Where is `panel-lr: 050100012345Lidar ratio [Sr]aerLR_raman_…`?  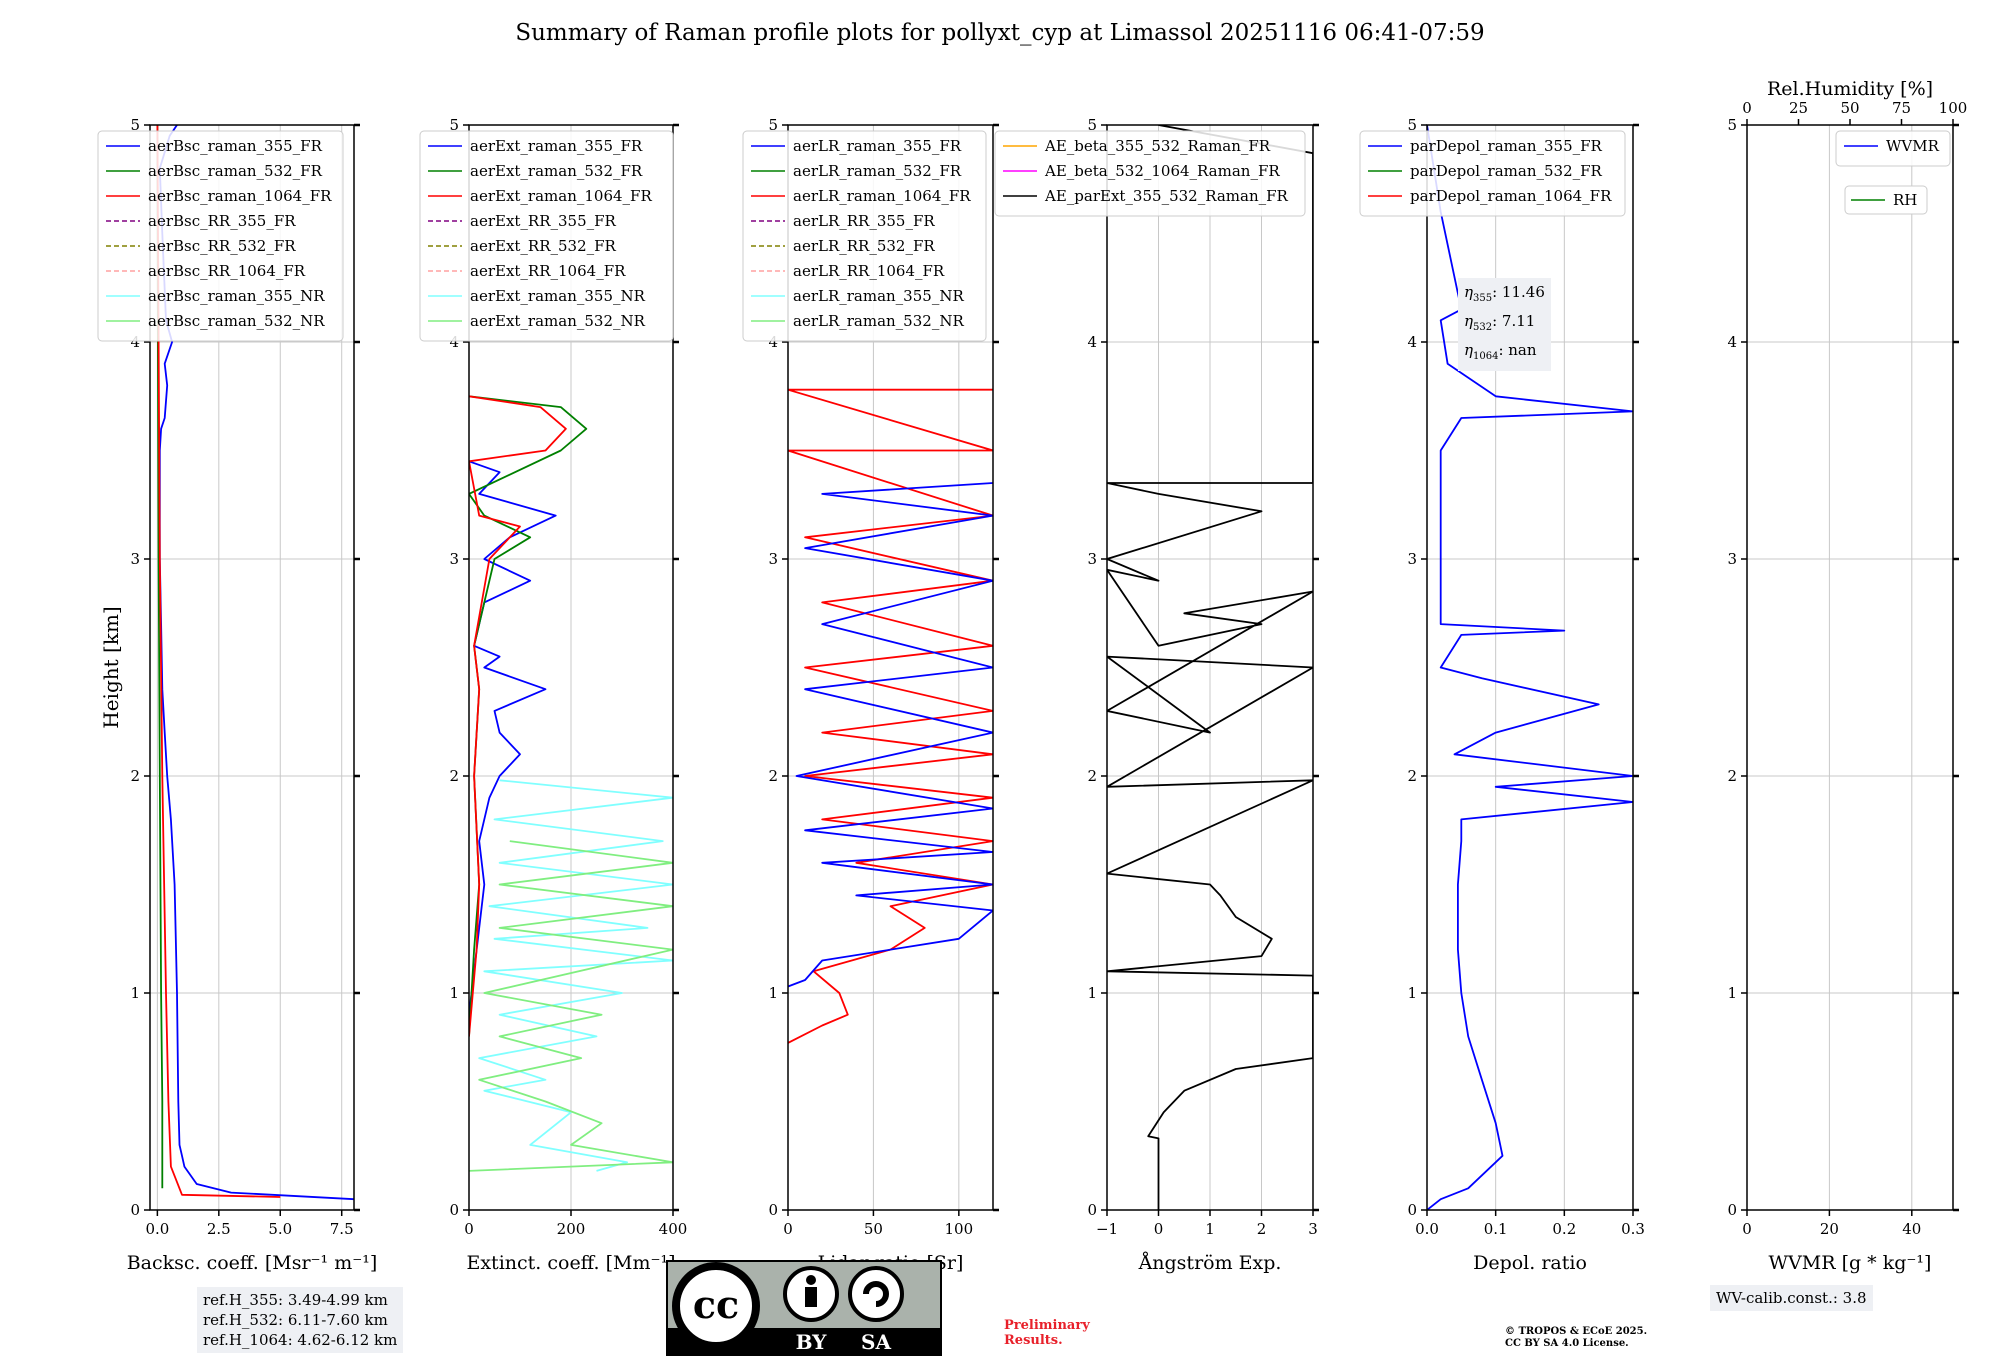
panel-lr: 050100012345Lidar ratio [Sr]aerLR_raman_… is located at coordinates (870, 695).